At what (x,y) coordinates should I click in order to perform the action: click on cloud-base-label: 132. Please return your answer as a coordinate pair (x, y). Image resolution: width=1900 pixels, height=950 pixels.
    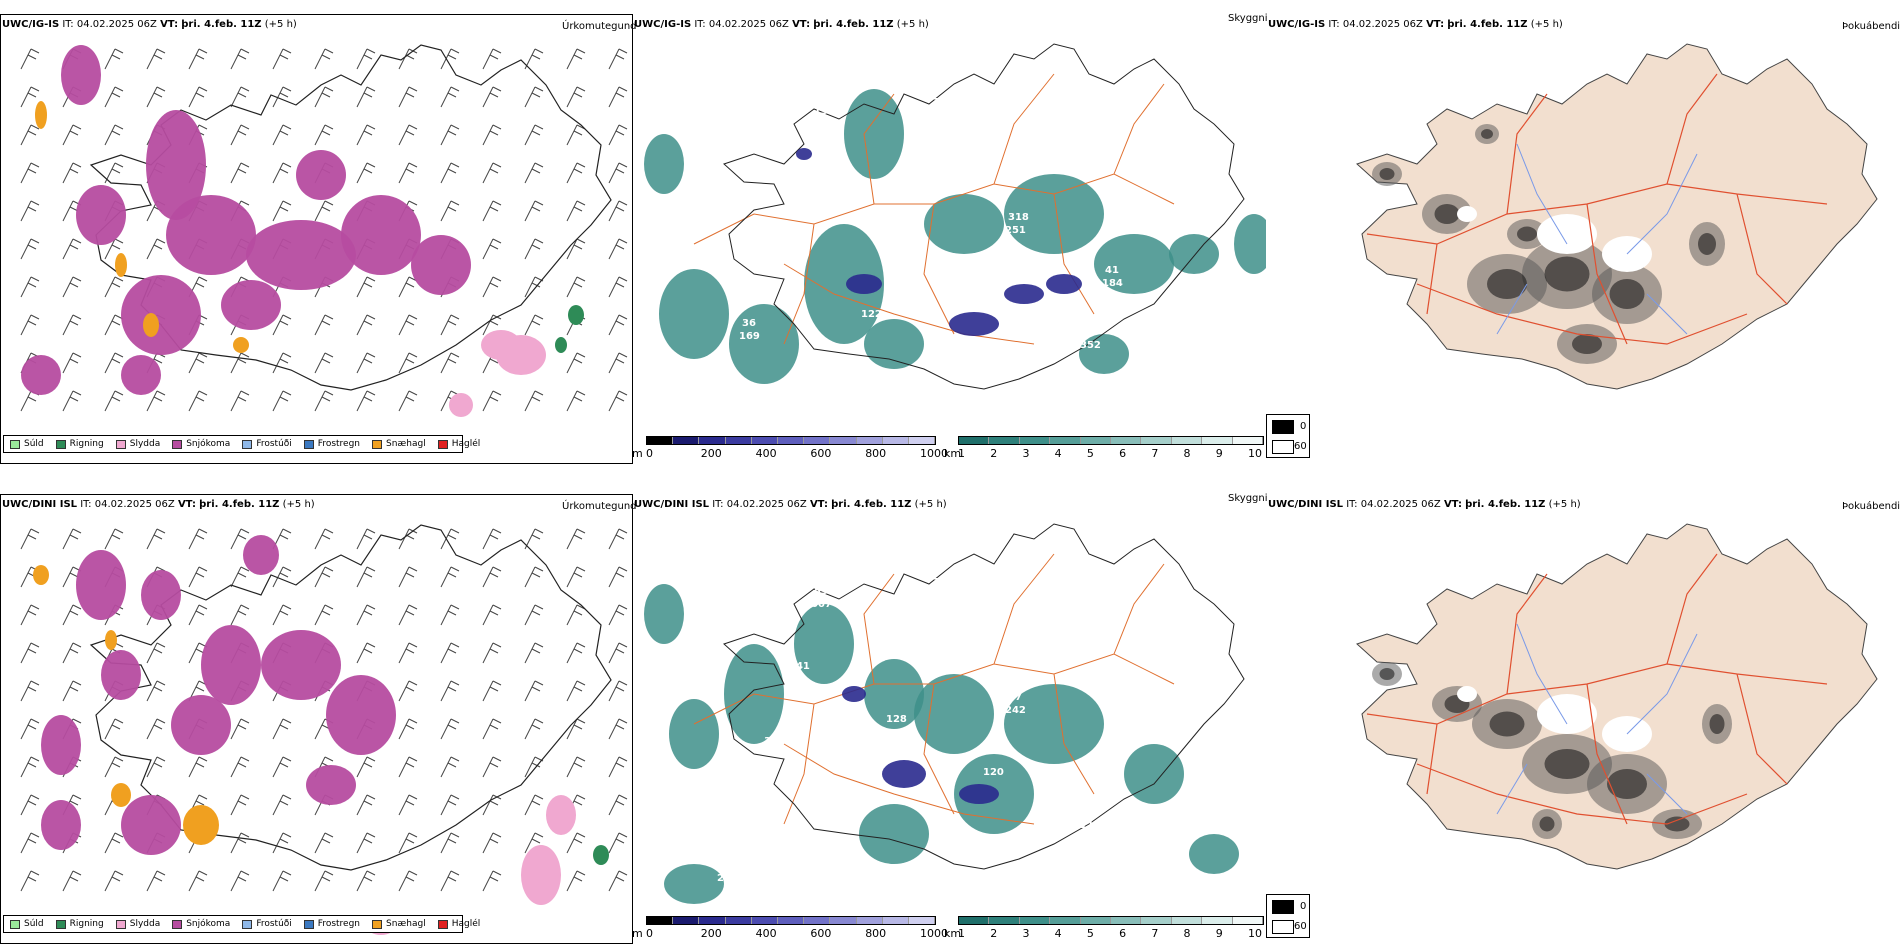
    Looking at the image, I should click on (824, 111).